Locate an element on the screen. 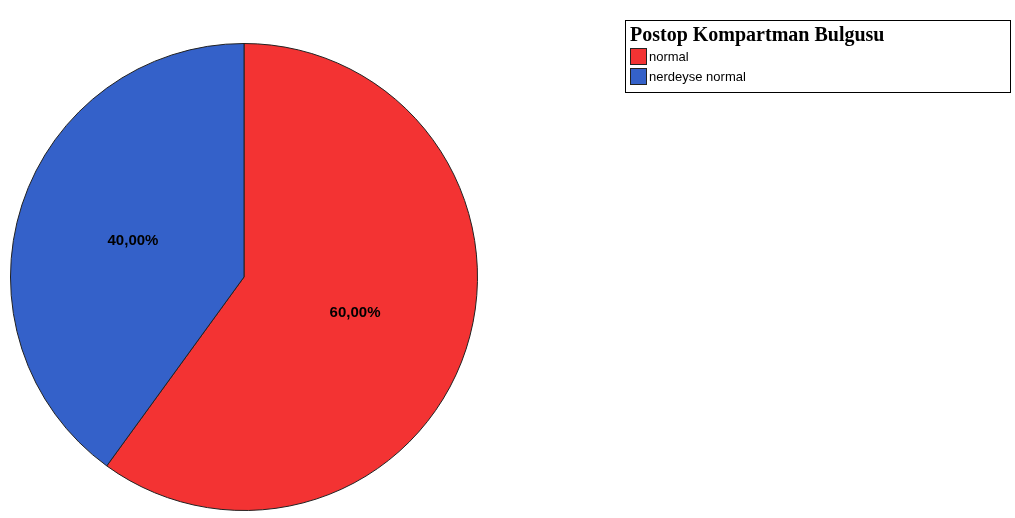  data-label: 40,00% is located at coordinates (133, 240).